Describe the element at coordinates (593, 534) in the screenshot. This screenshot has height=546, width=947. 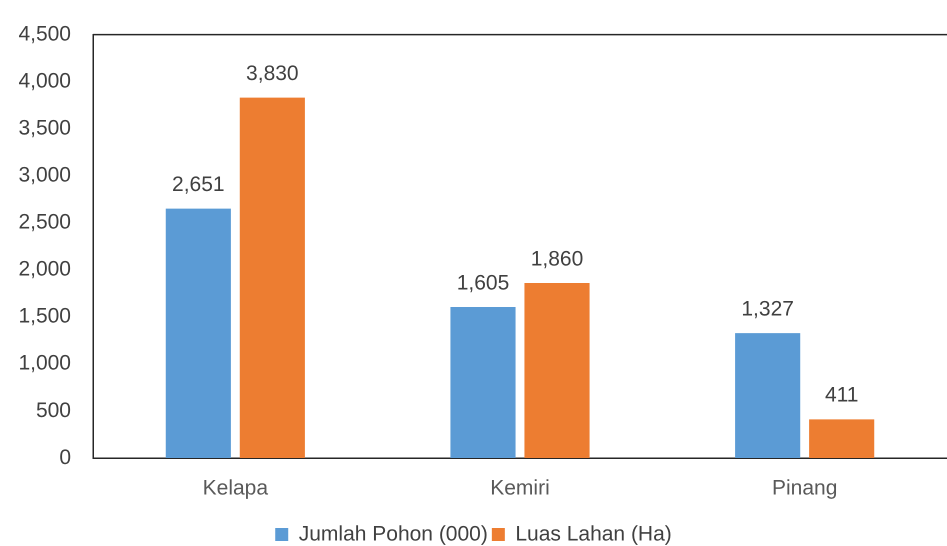
I see `legend-label: Luas Lahan (Ha)` at that location.